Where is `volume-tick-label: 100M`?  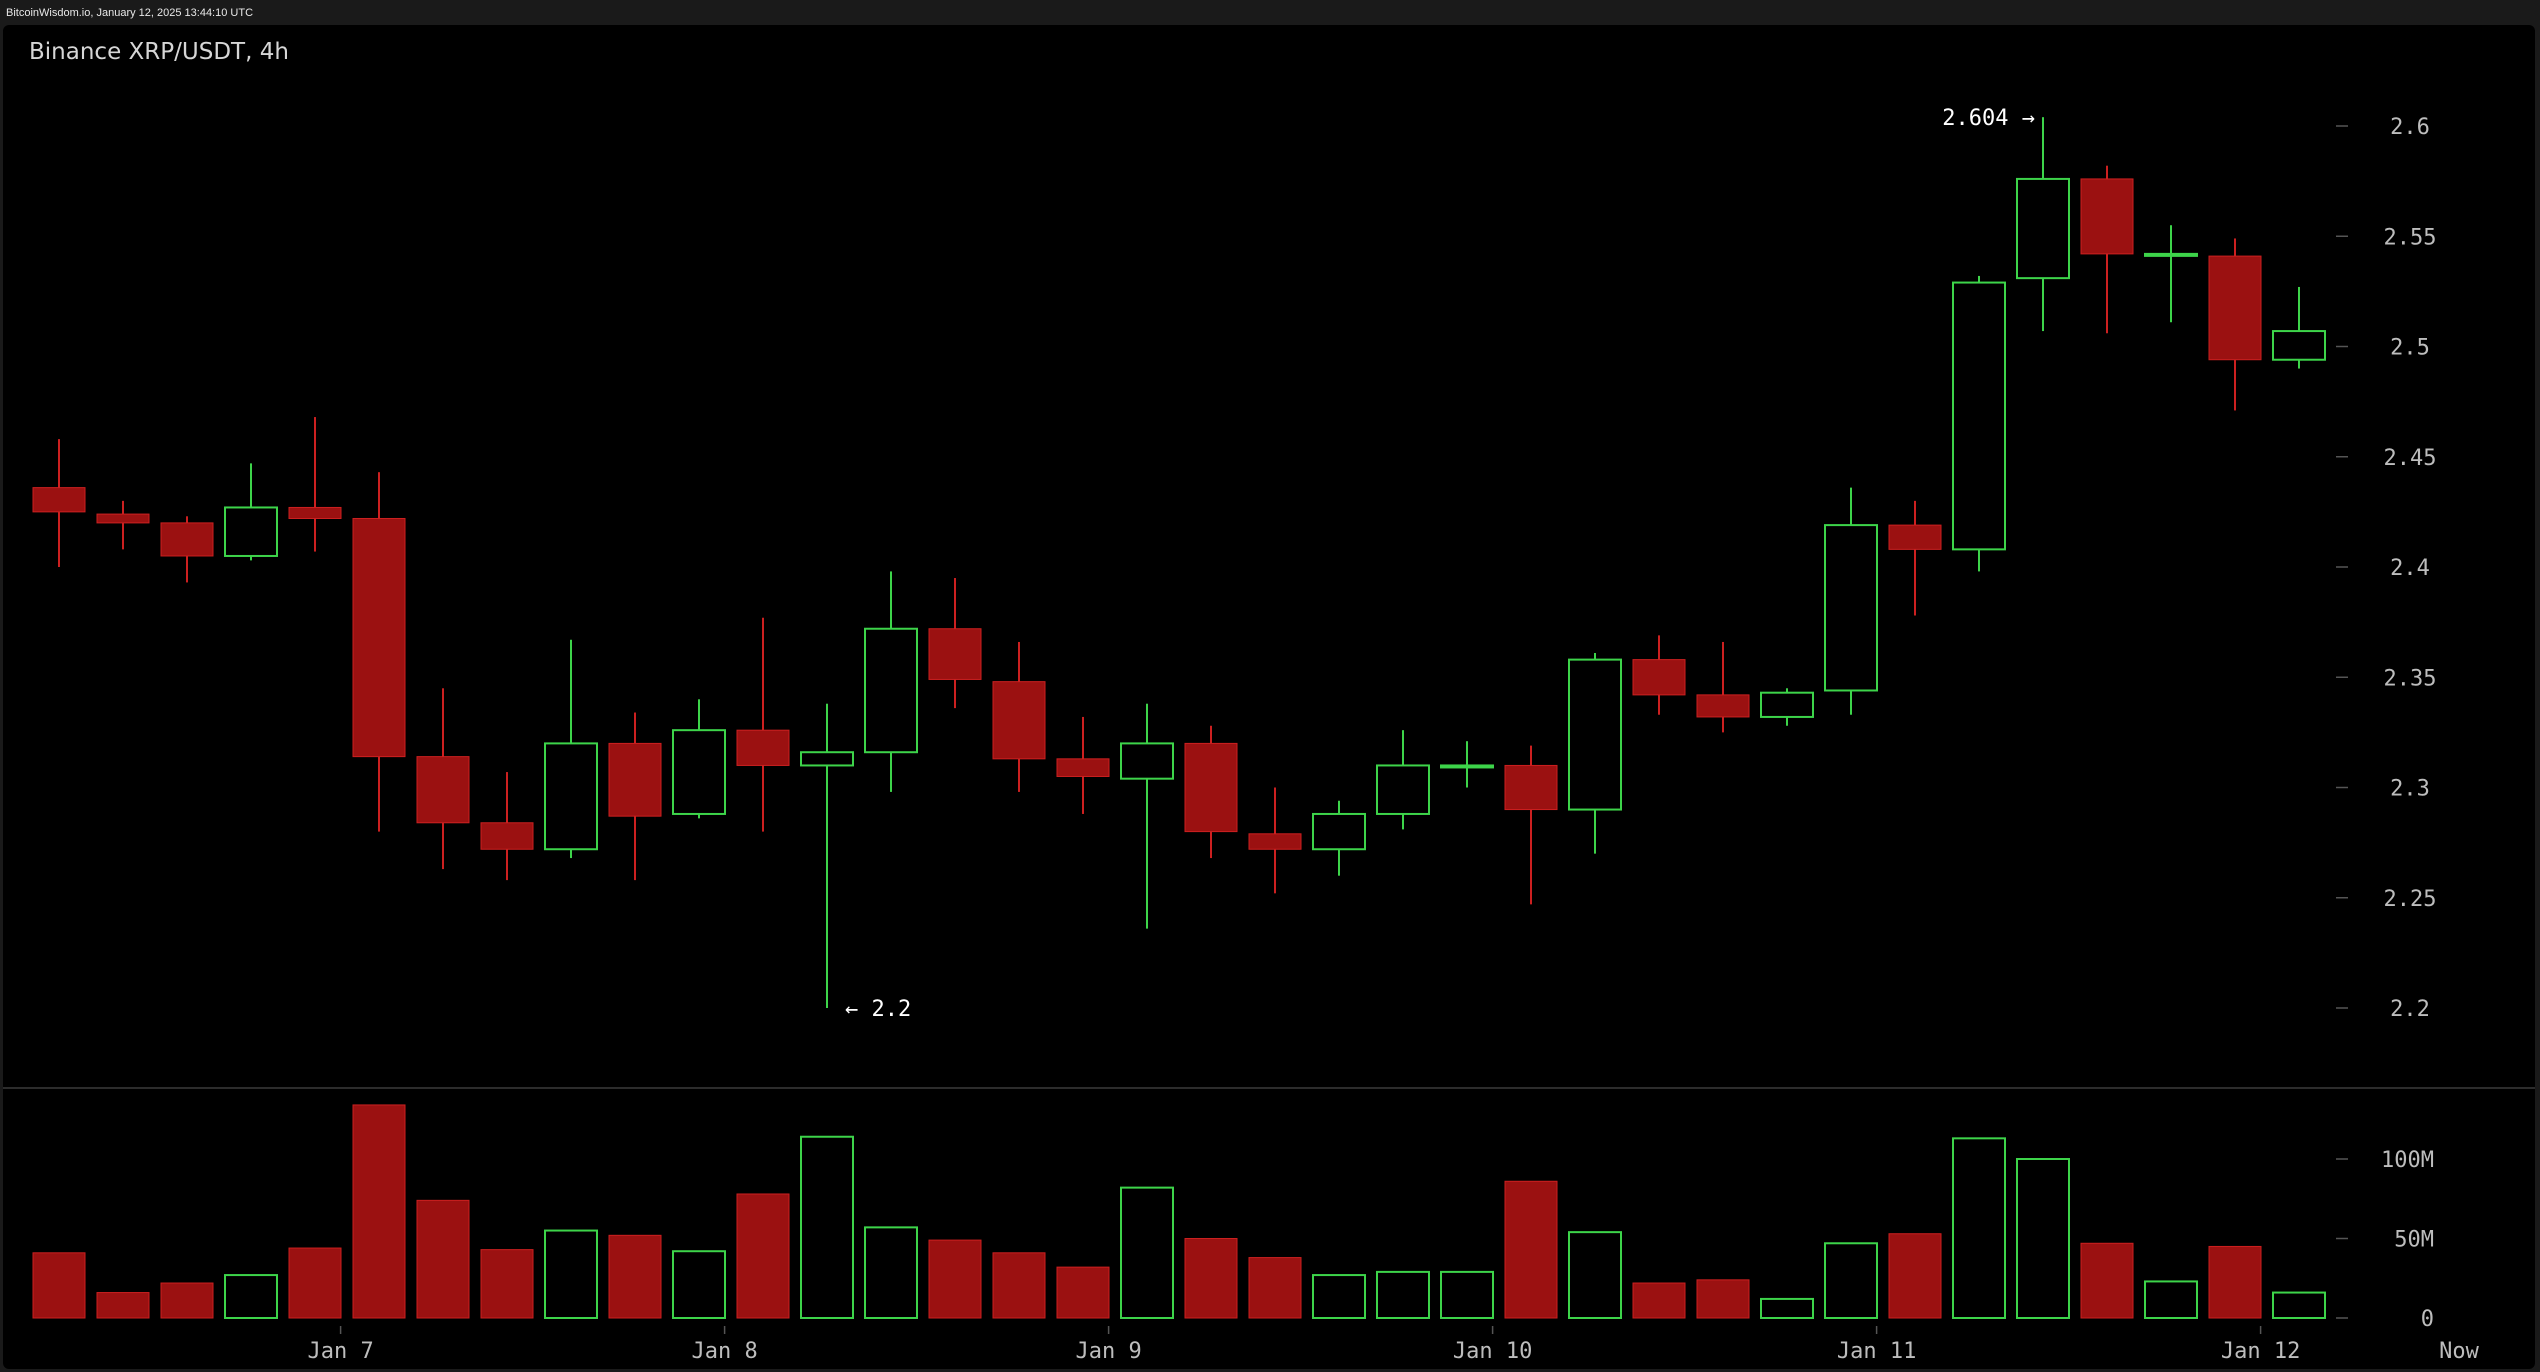 volume-tick-label: 100M is located at coordinates (2407, 1160).